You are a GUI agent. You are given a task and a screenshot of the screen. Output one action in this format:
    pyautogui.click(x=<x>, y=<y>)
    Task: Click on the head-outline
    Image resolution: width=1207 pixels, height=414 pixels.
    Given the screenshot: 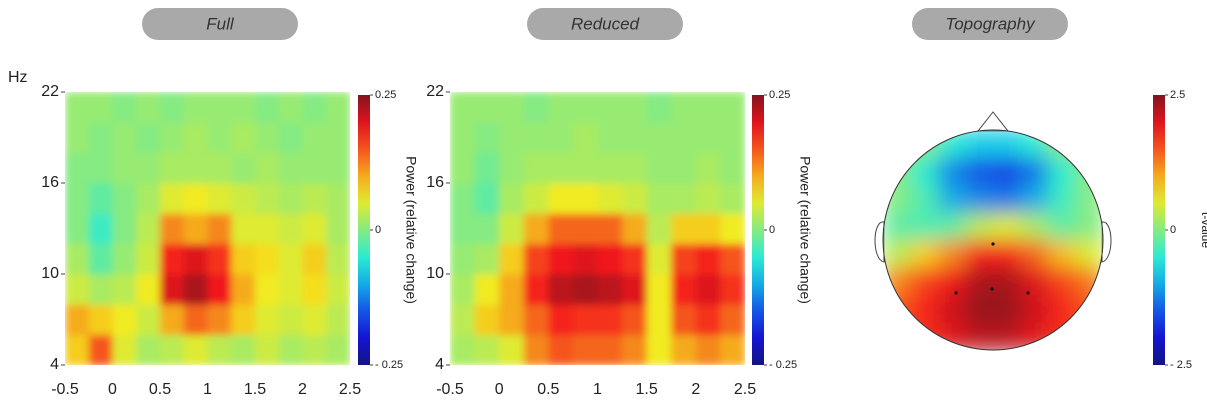 What is the action you would take?
    pyautogui.click(x=993, y=187)
    